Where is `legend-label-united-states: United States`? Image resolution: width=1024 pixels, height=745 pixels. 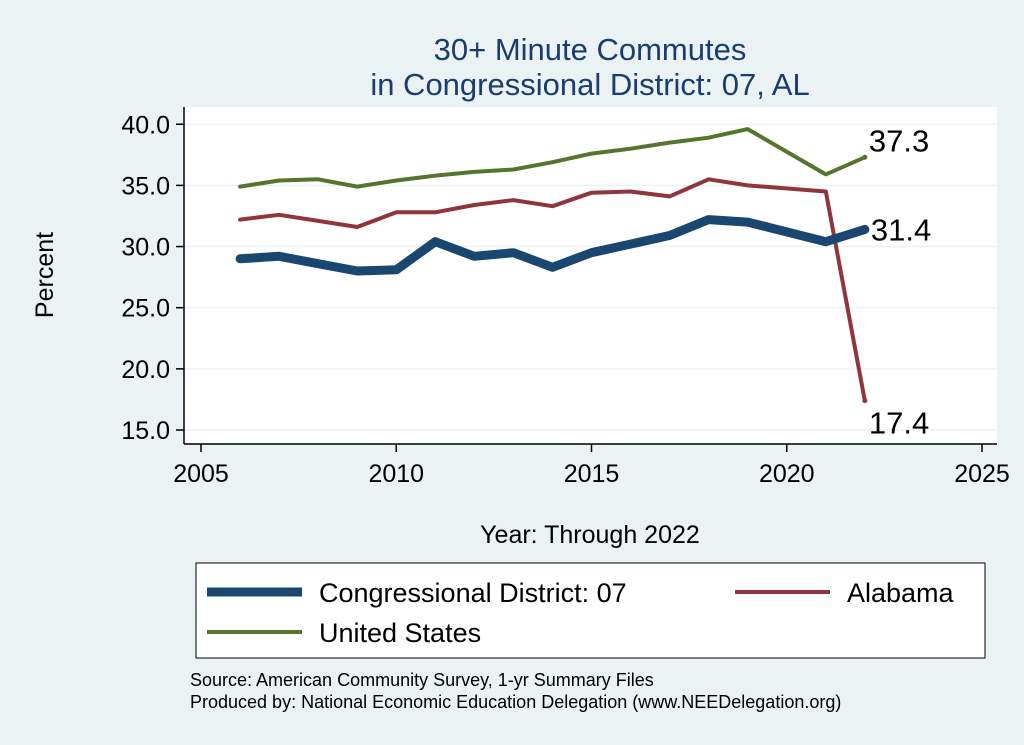
legend-label-united-states: United States is located at coordinates (400, 633).